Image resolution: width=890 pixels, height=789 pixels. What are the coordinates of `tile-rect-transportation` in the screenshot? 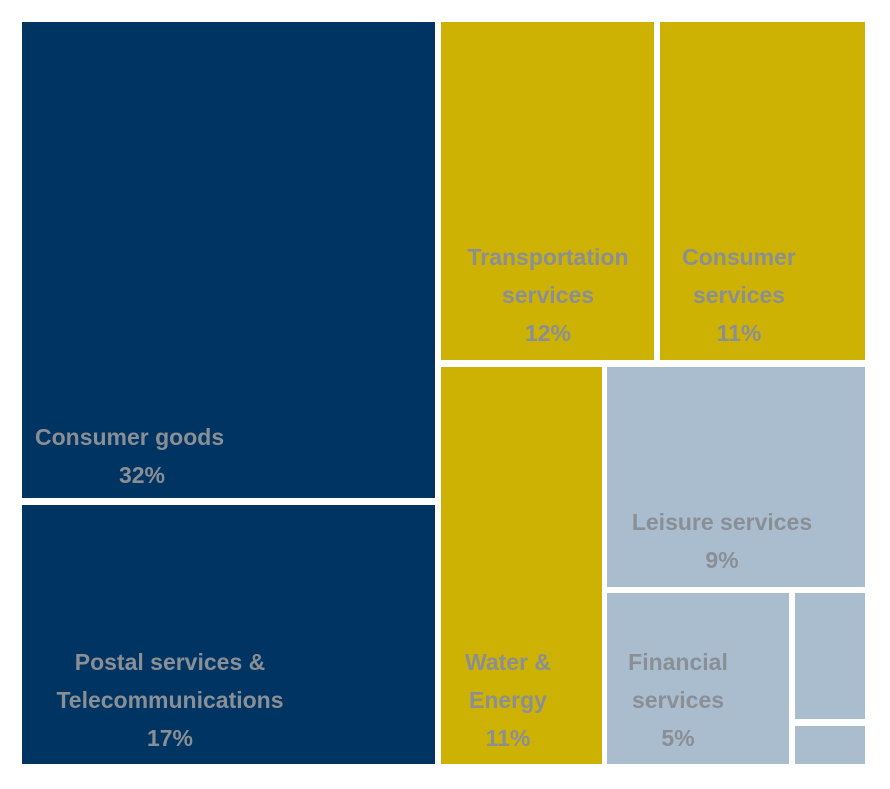 It's located at (547, 191).